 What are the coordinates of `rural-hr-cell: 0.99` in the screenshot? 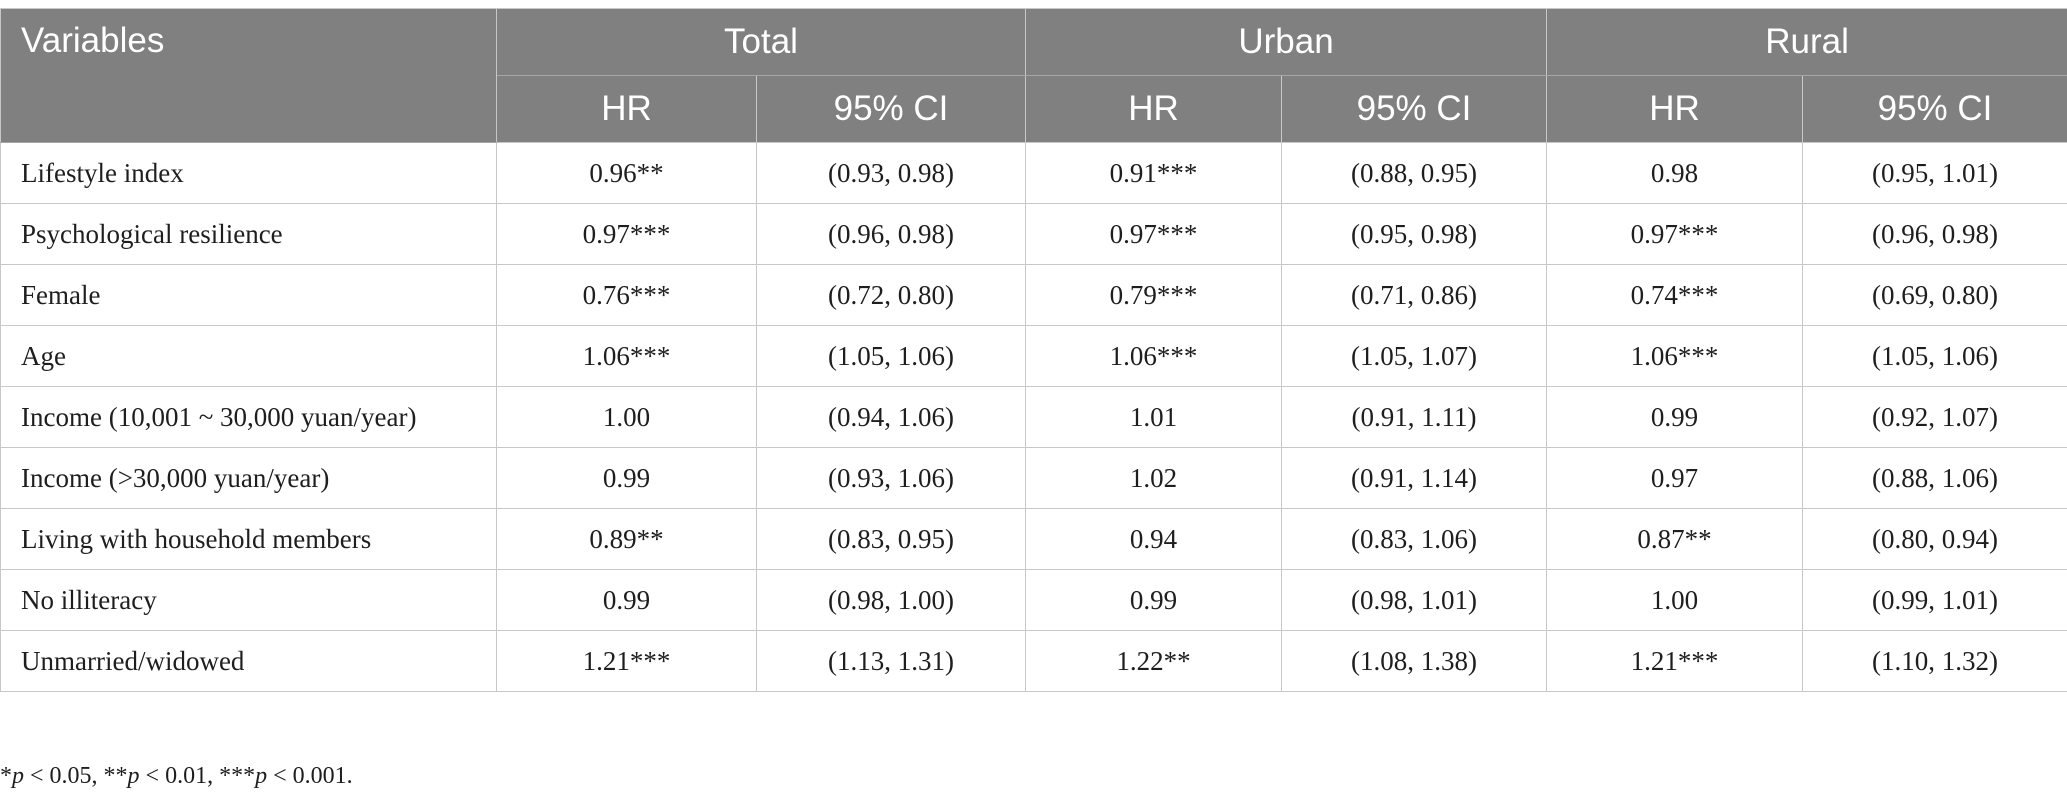 It's located at (1675, 417).